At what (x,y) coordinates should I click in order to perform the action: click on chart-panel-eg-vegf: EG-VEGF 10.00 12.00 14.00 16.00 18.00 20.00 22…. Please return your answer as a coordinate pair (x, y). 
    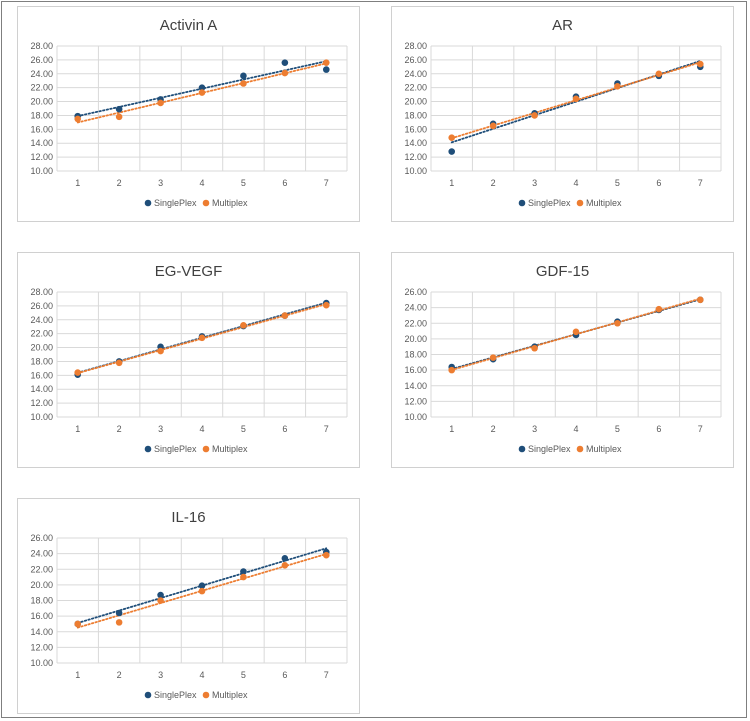
    Looking at the image, I should click on (188, 360).